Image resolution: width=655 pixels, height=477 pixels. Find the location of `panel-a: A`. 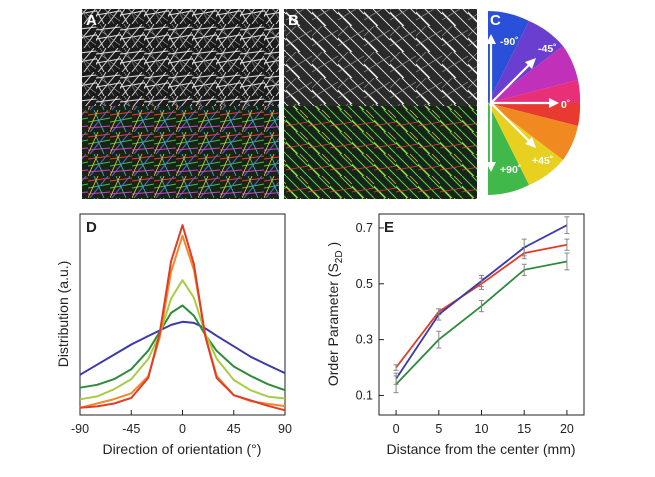

panel-a: A is located at coordinates (180, 104).